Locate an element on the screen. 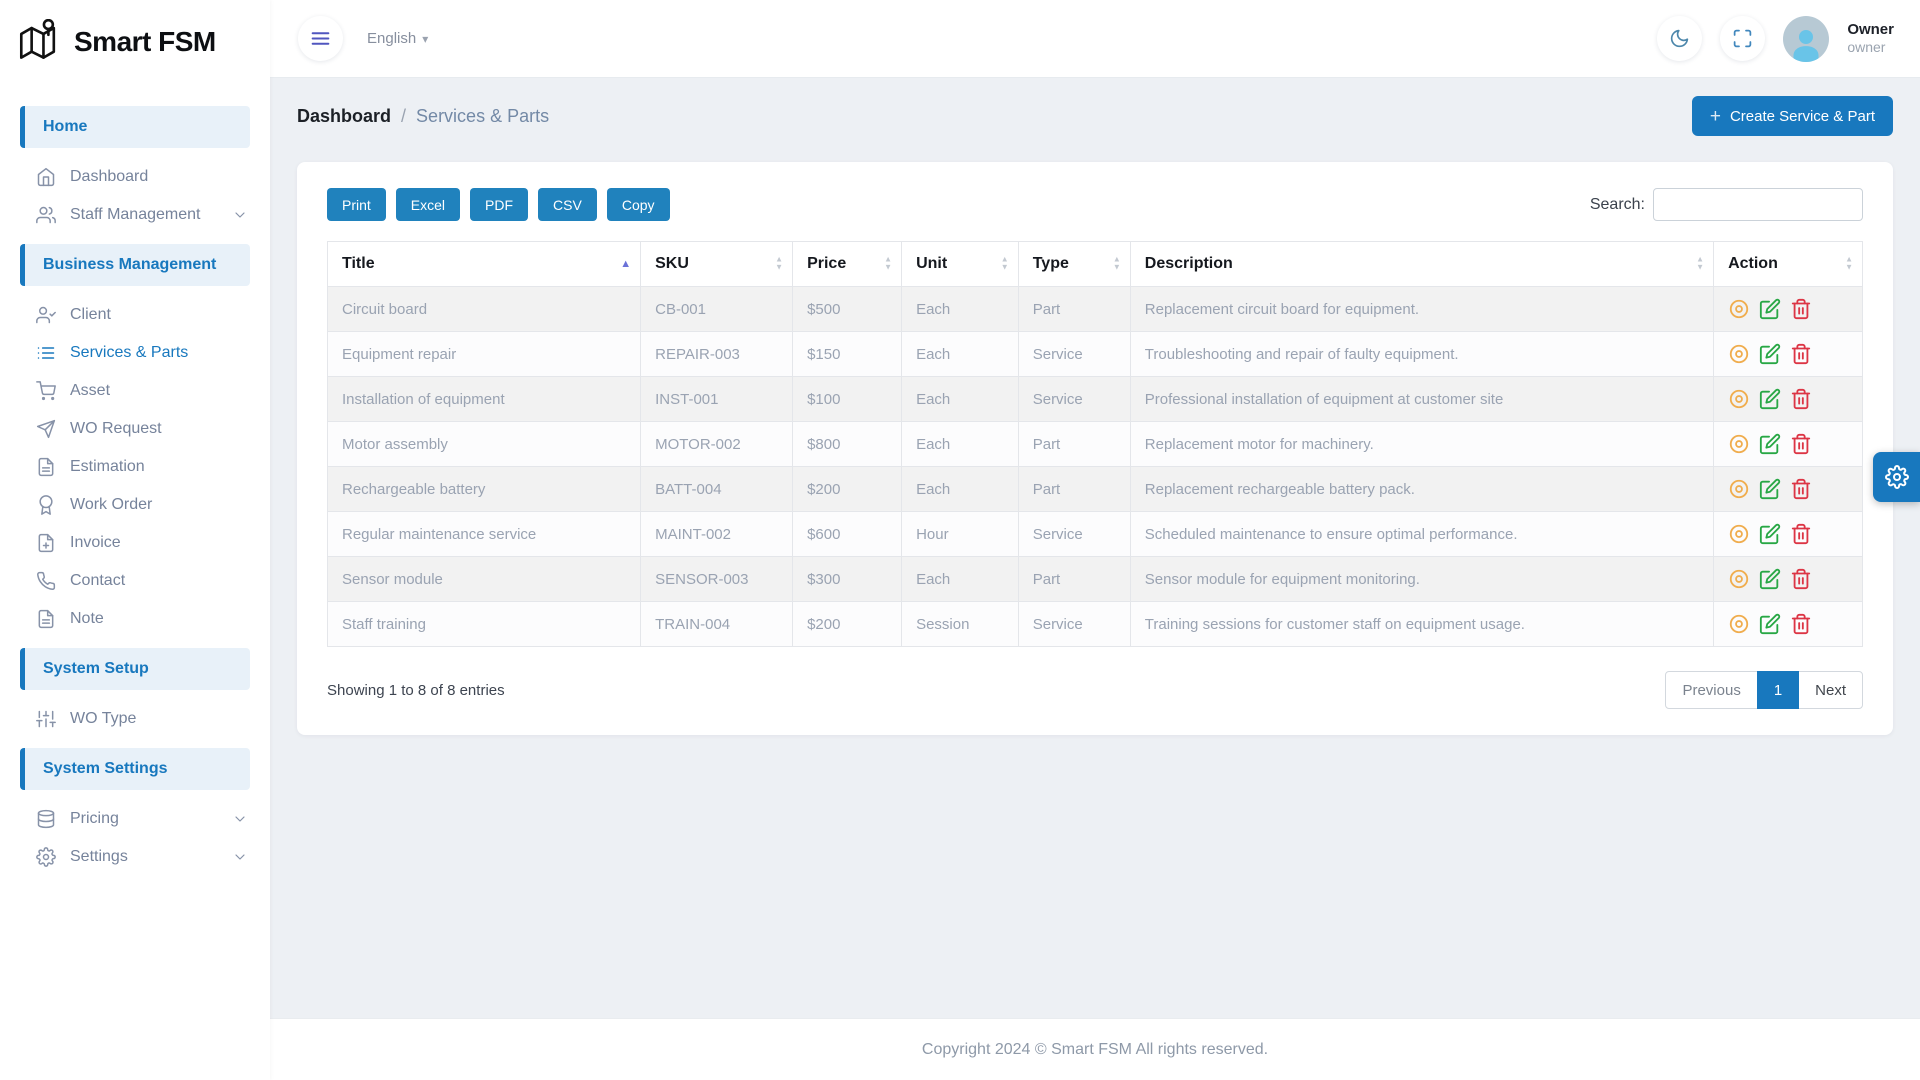  sidebar-item-contact: Contact is located at coordinates (135, 581).